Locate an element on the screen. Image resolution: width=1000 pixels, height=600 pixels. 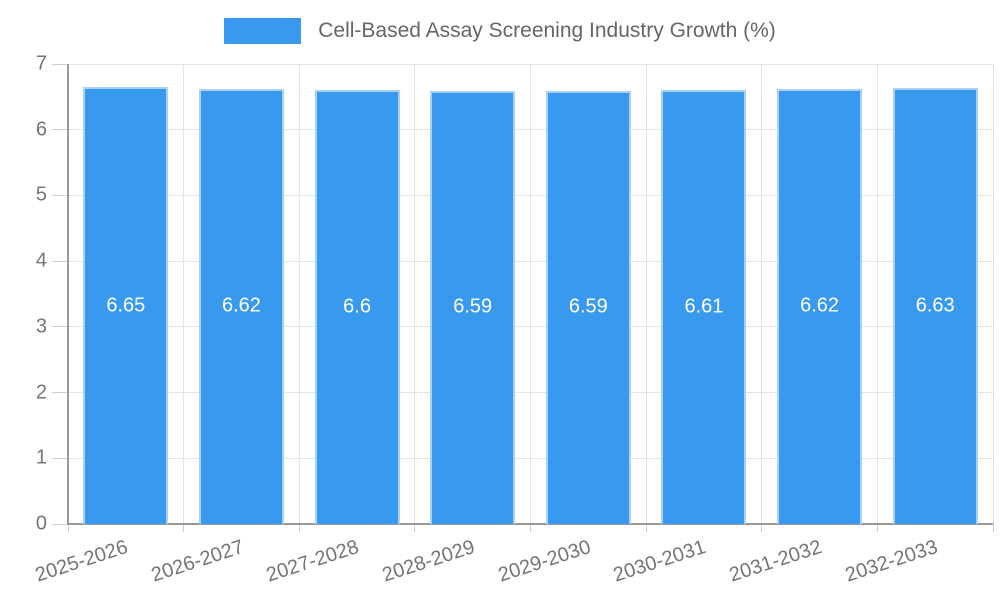
y-axis-tick-label: 1 is located at coordinates (41, 457).